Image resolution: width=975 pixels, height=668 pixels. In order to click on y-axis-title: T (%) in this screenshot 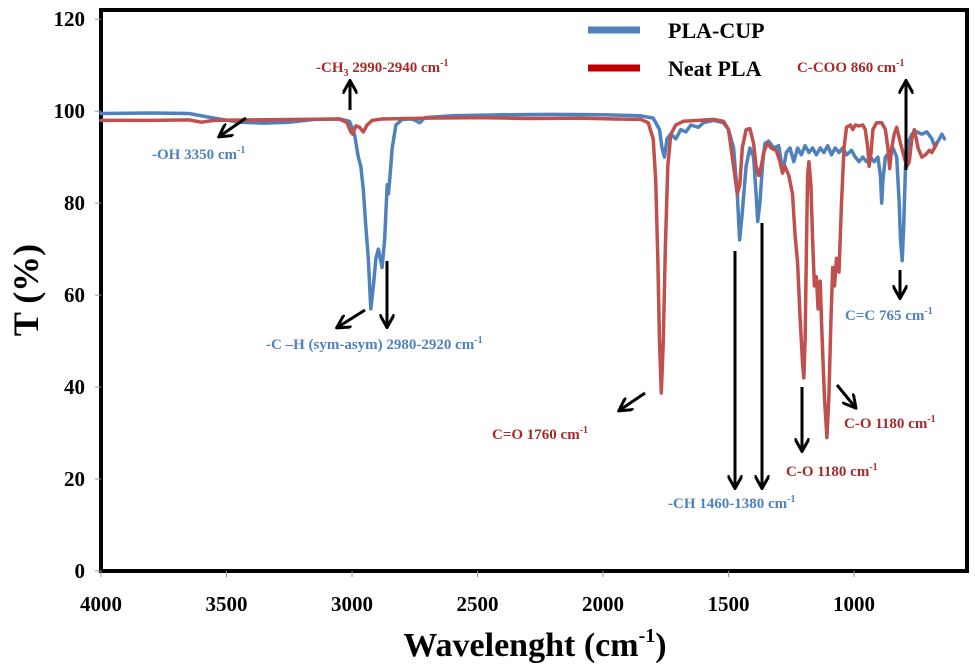, I will do `click(26, 290)`.